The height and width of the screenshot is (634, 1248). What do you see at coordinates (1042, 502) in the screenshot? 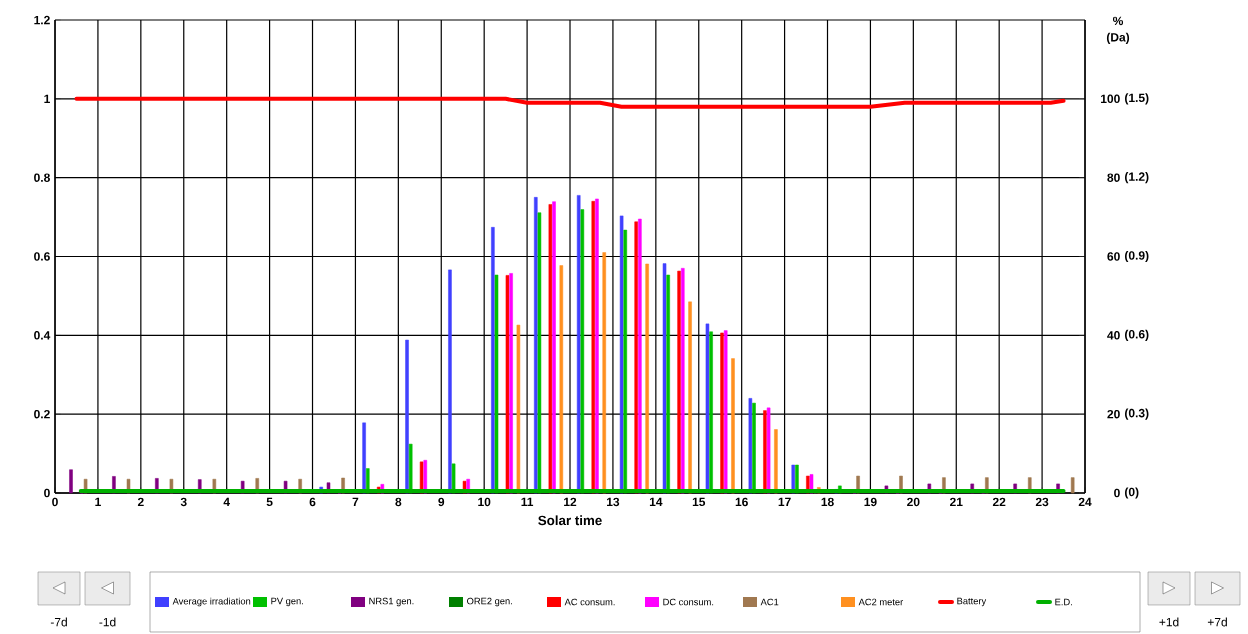
I see `x-tick-label: 23` at bounding box center [1042, 502].